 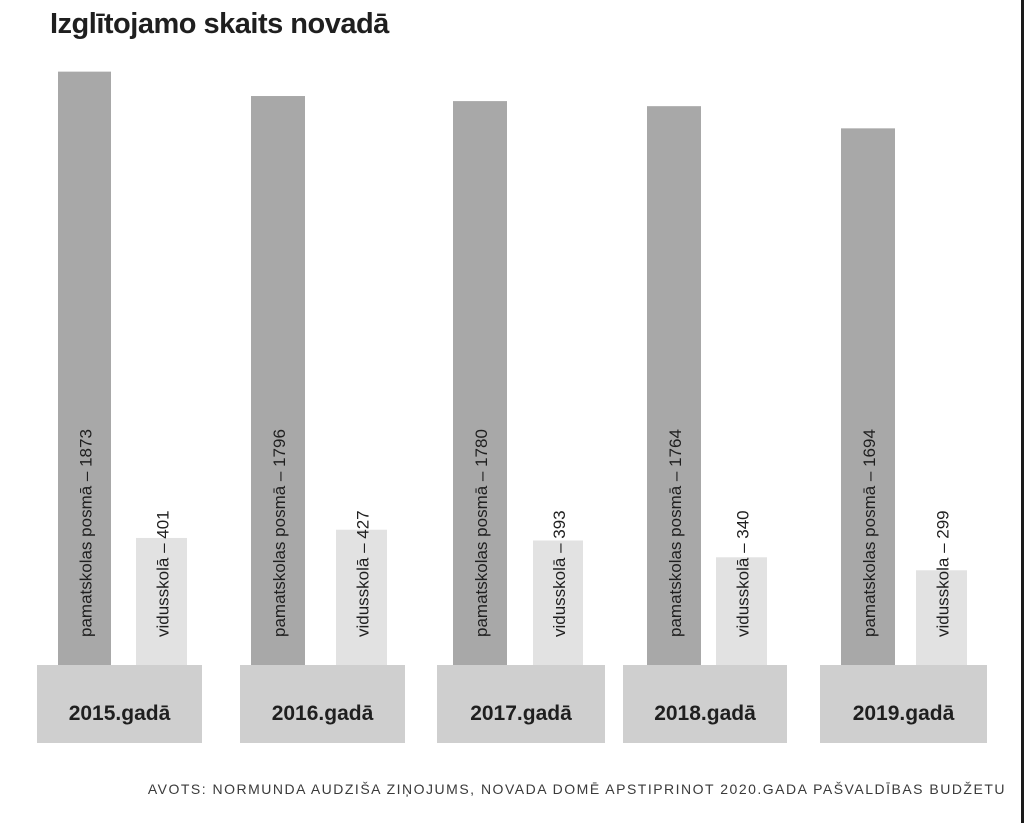 What do you see at coordinates (521, 713) in the screenshot?
I see `year-label: 2017.gadā` at bounding box center [521, 713].